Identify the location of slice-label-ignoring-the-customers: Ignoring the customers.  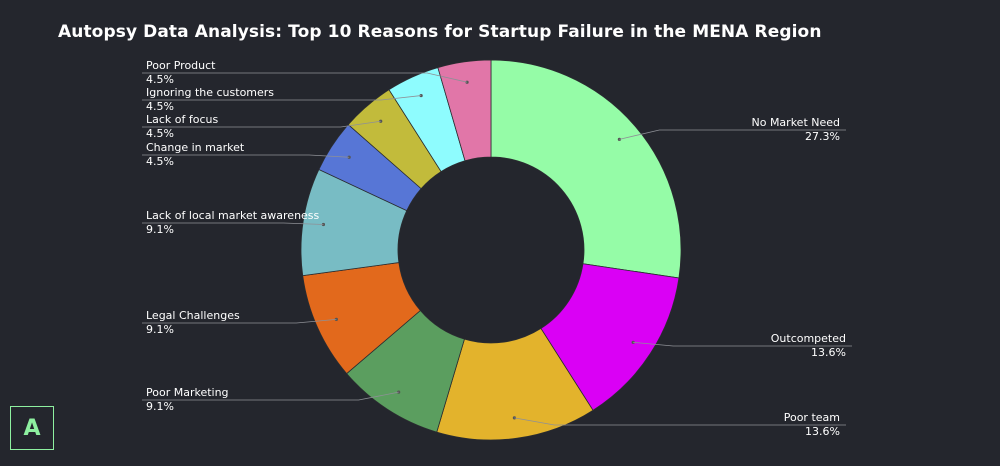
(210, 92).